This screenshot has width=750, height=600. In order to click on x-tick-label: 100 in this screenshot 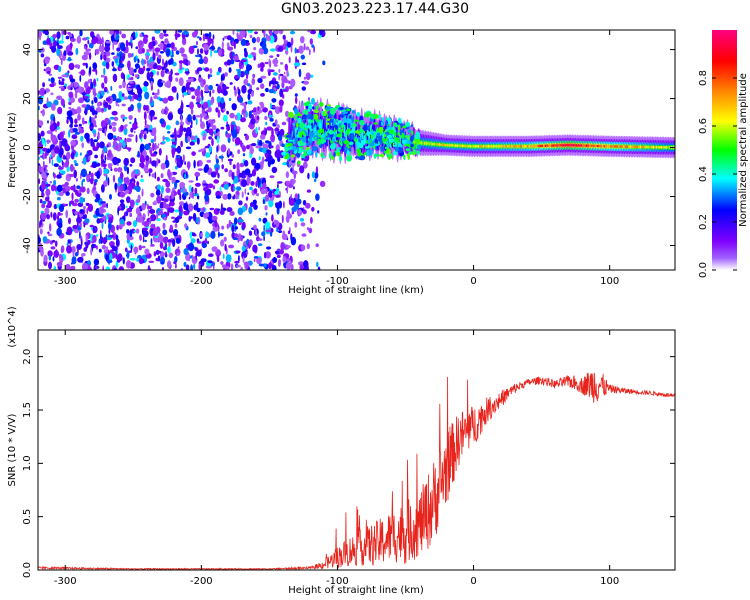, I will do `click(609, 281)`.